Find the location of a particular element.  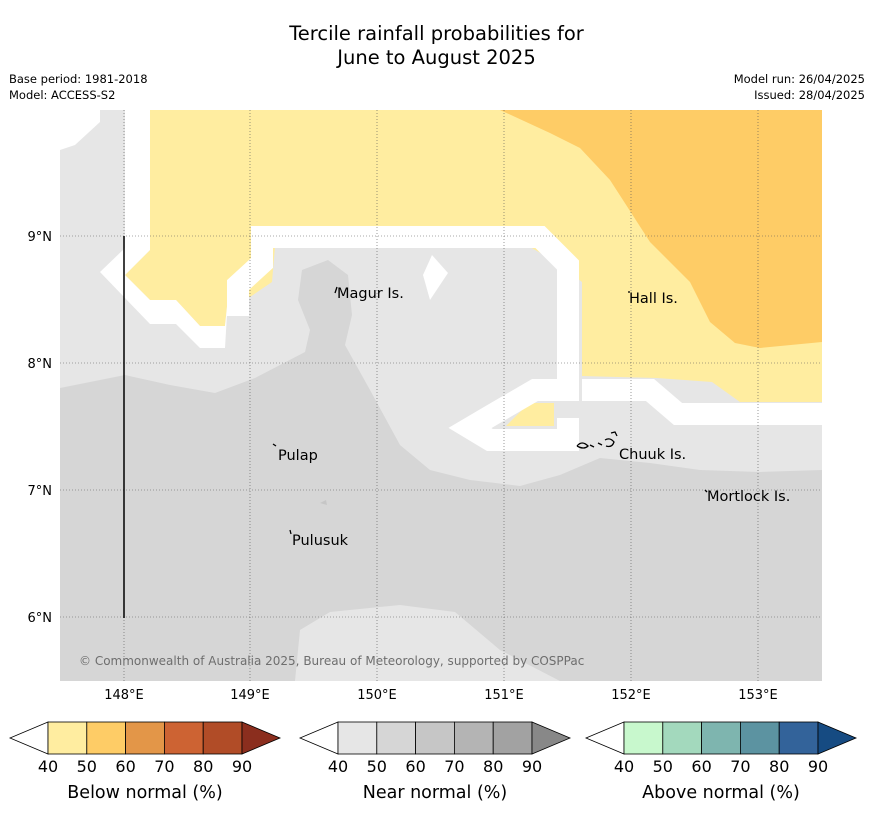

meta-right: Model run: 26/04/2025 Issued: 28/04/2025 is located at coordinates (799, 87).